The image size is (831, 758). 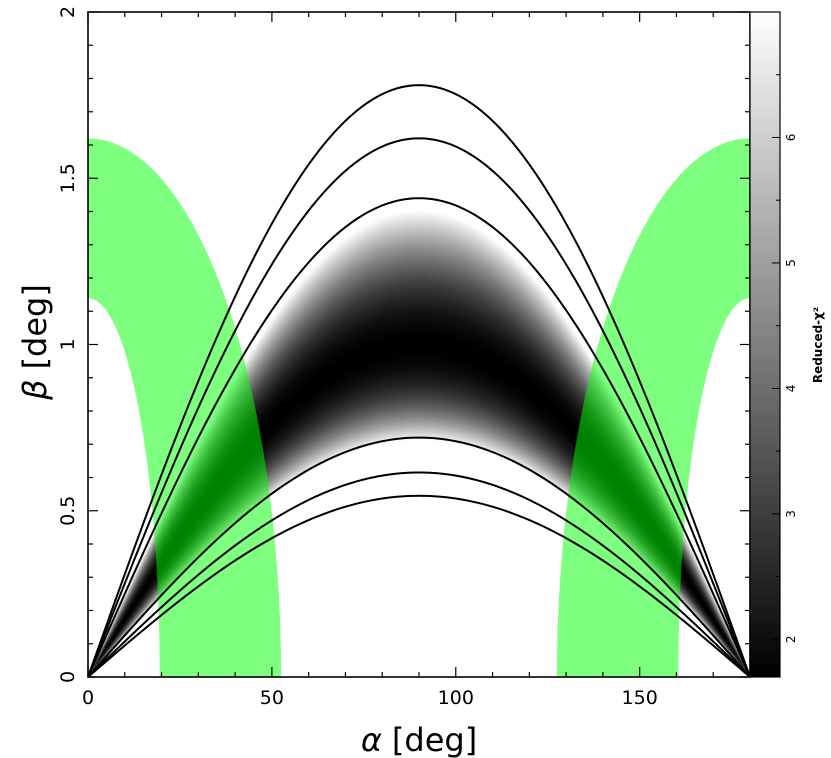 What do you see at coordinates (68, 178) in the screenshot?
I see `y-tick-label: 1.5` at bounding box center [68, 178].